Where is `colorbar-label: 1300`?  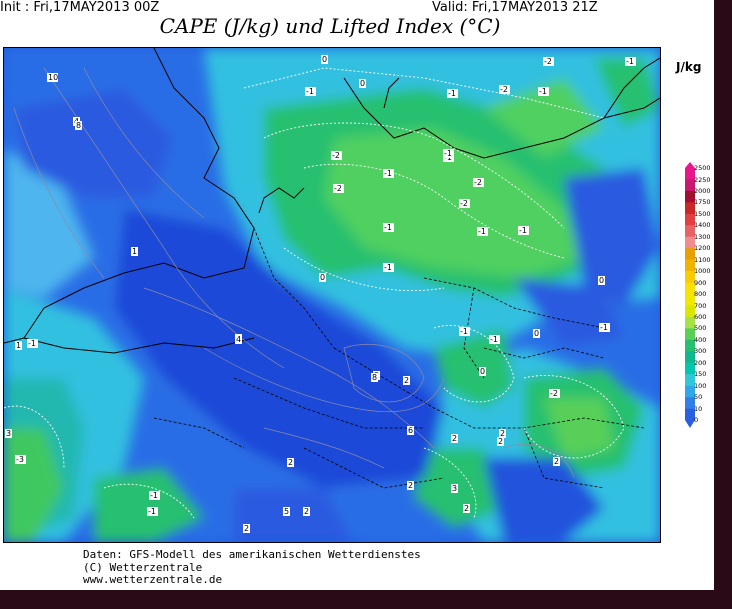
colorbar-label: 1300 is located at coordinates (702, 236).